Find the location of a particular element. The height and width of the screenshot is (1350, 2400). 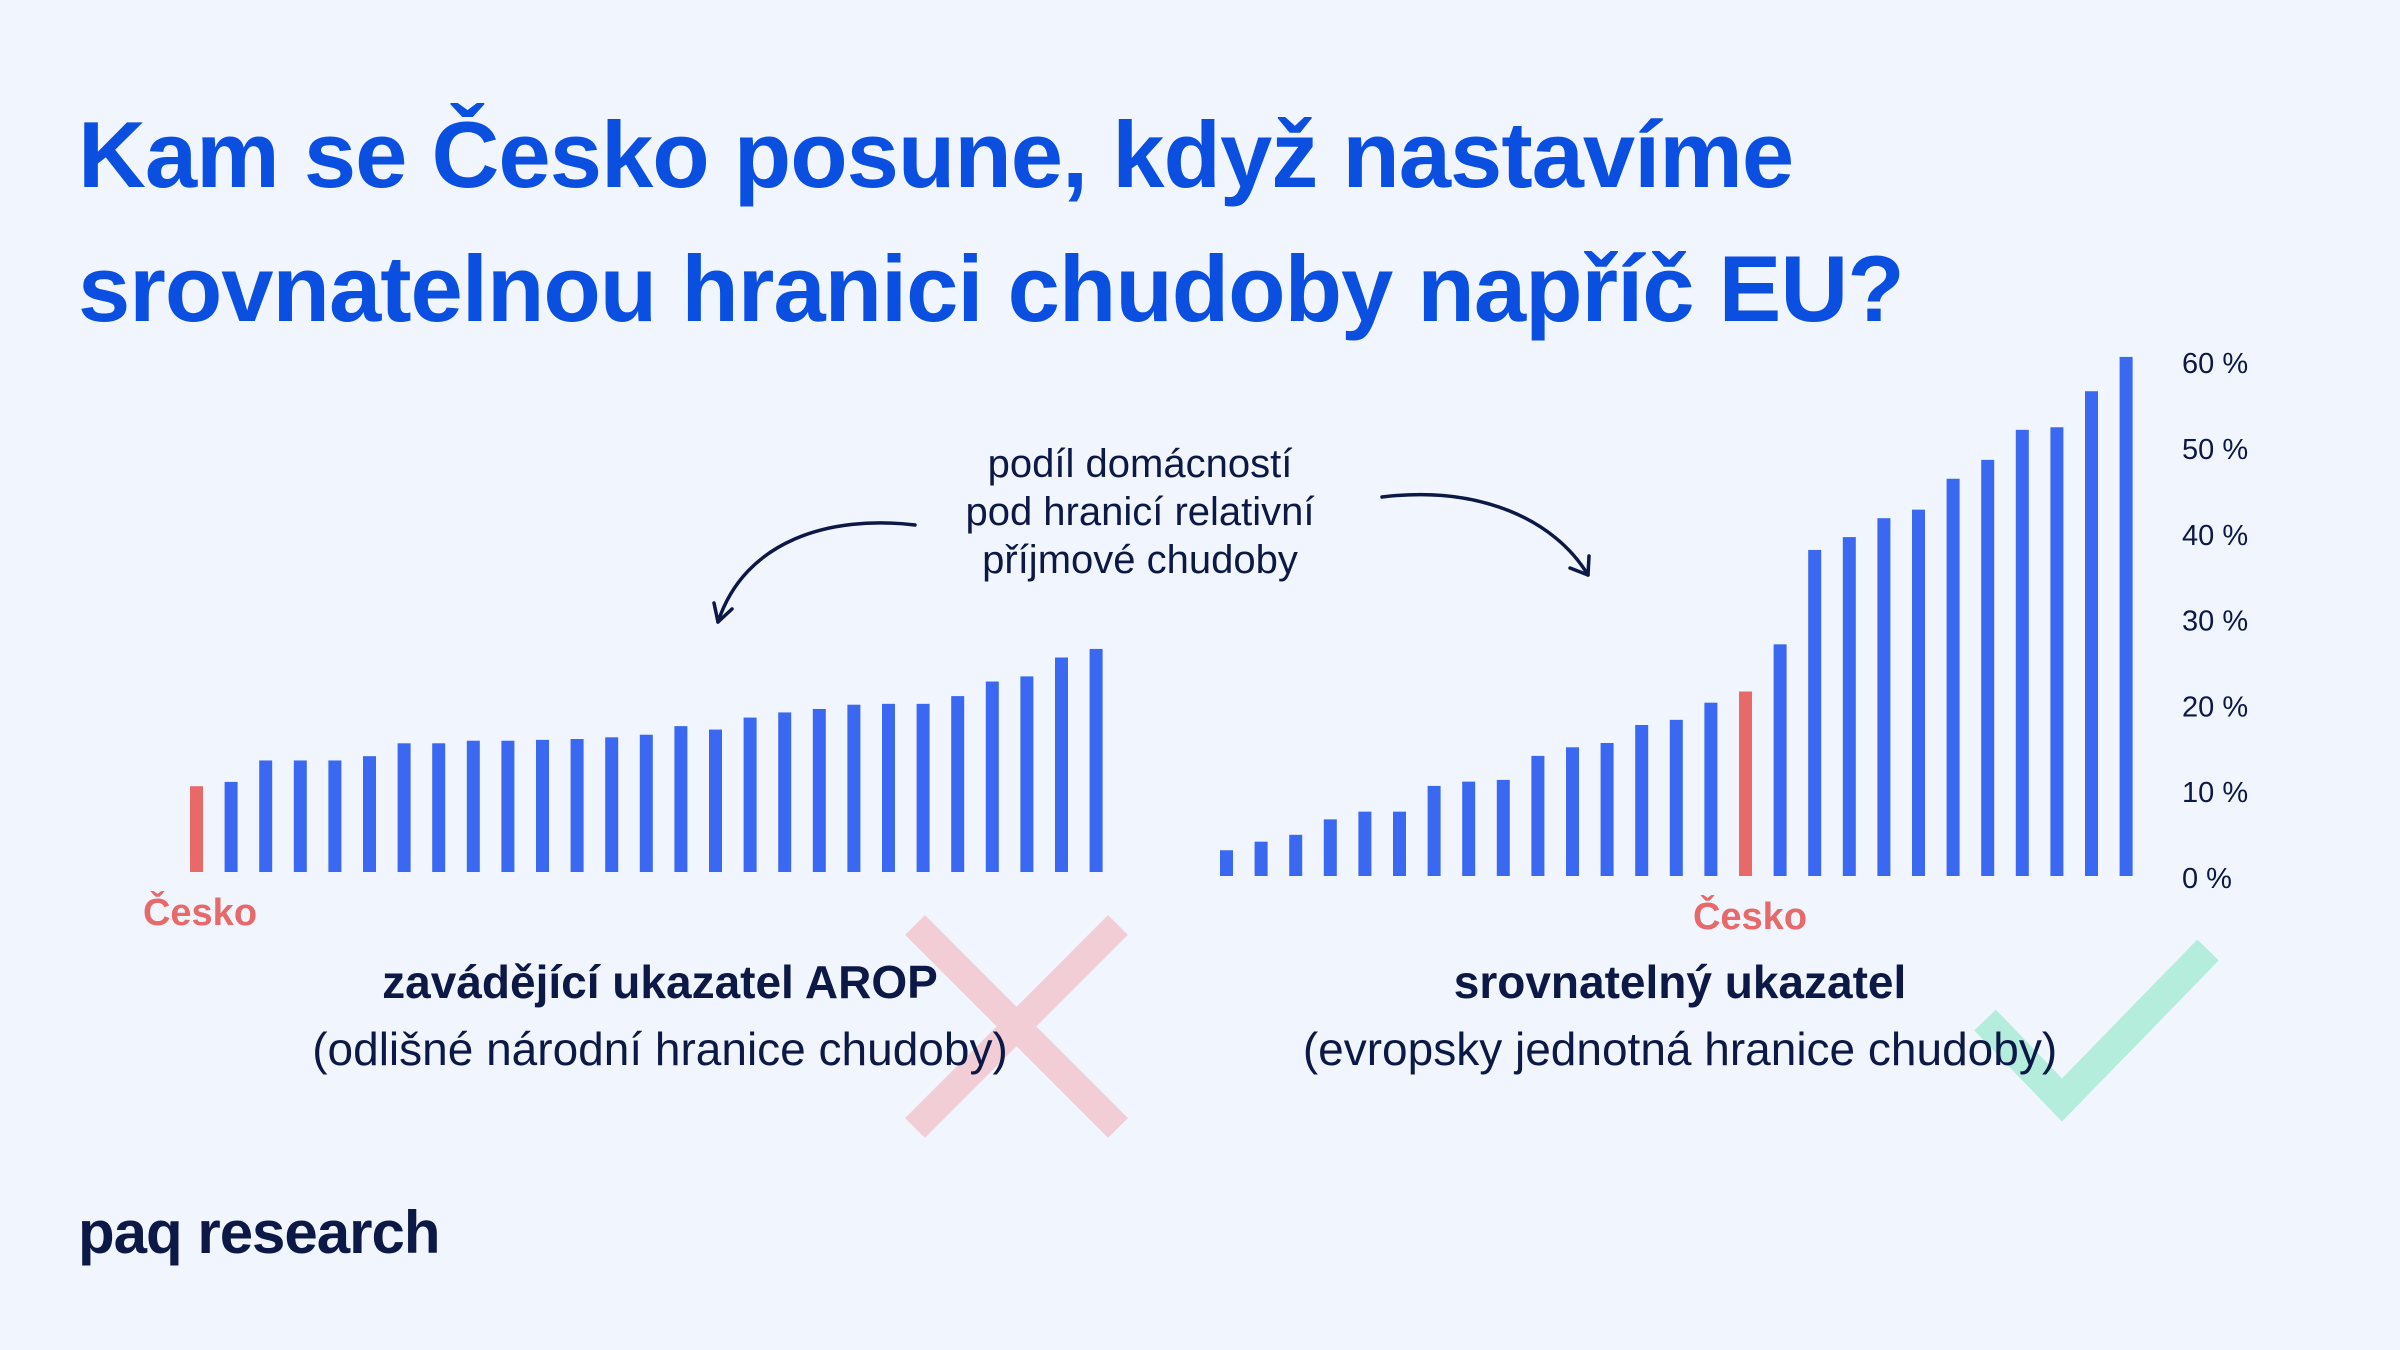

y-tick-label: 60 % is located at coordinates (2215, 364).